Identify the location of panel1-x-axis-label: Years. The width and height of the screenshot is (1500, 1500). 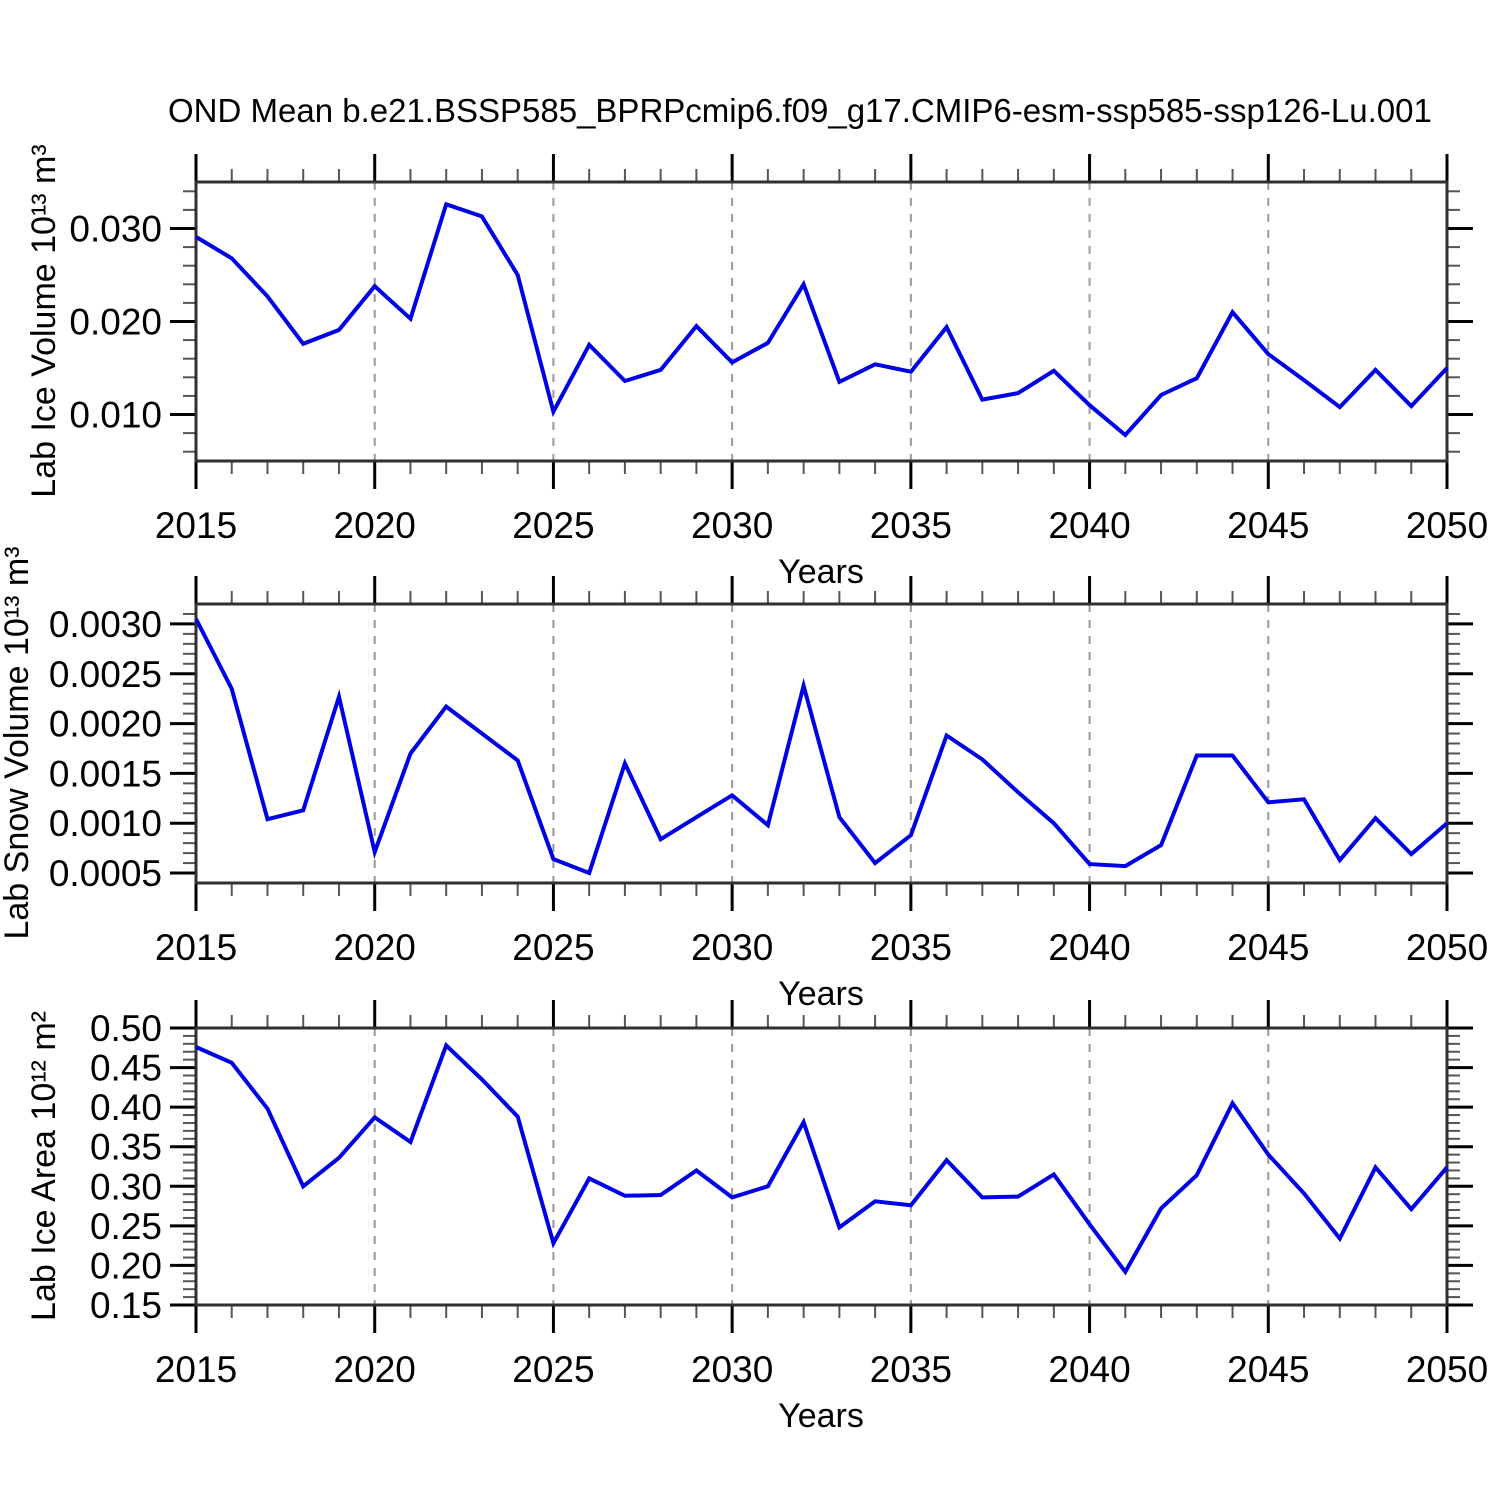
(821, 572).